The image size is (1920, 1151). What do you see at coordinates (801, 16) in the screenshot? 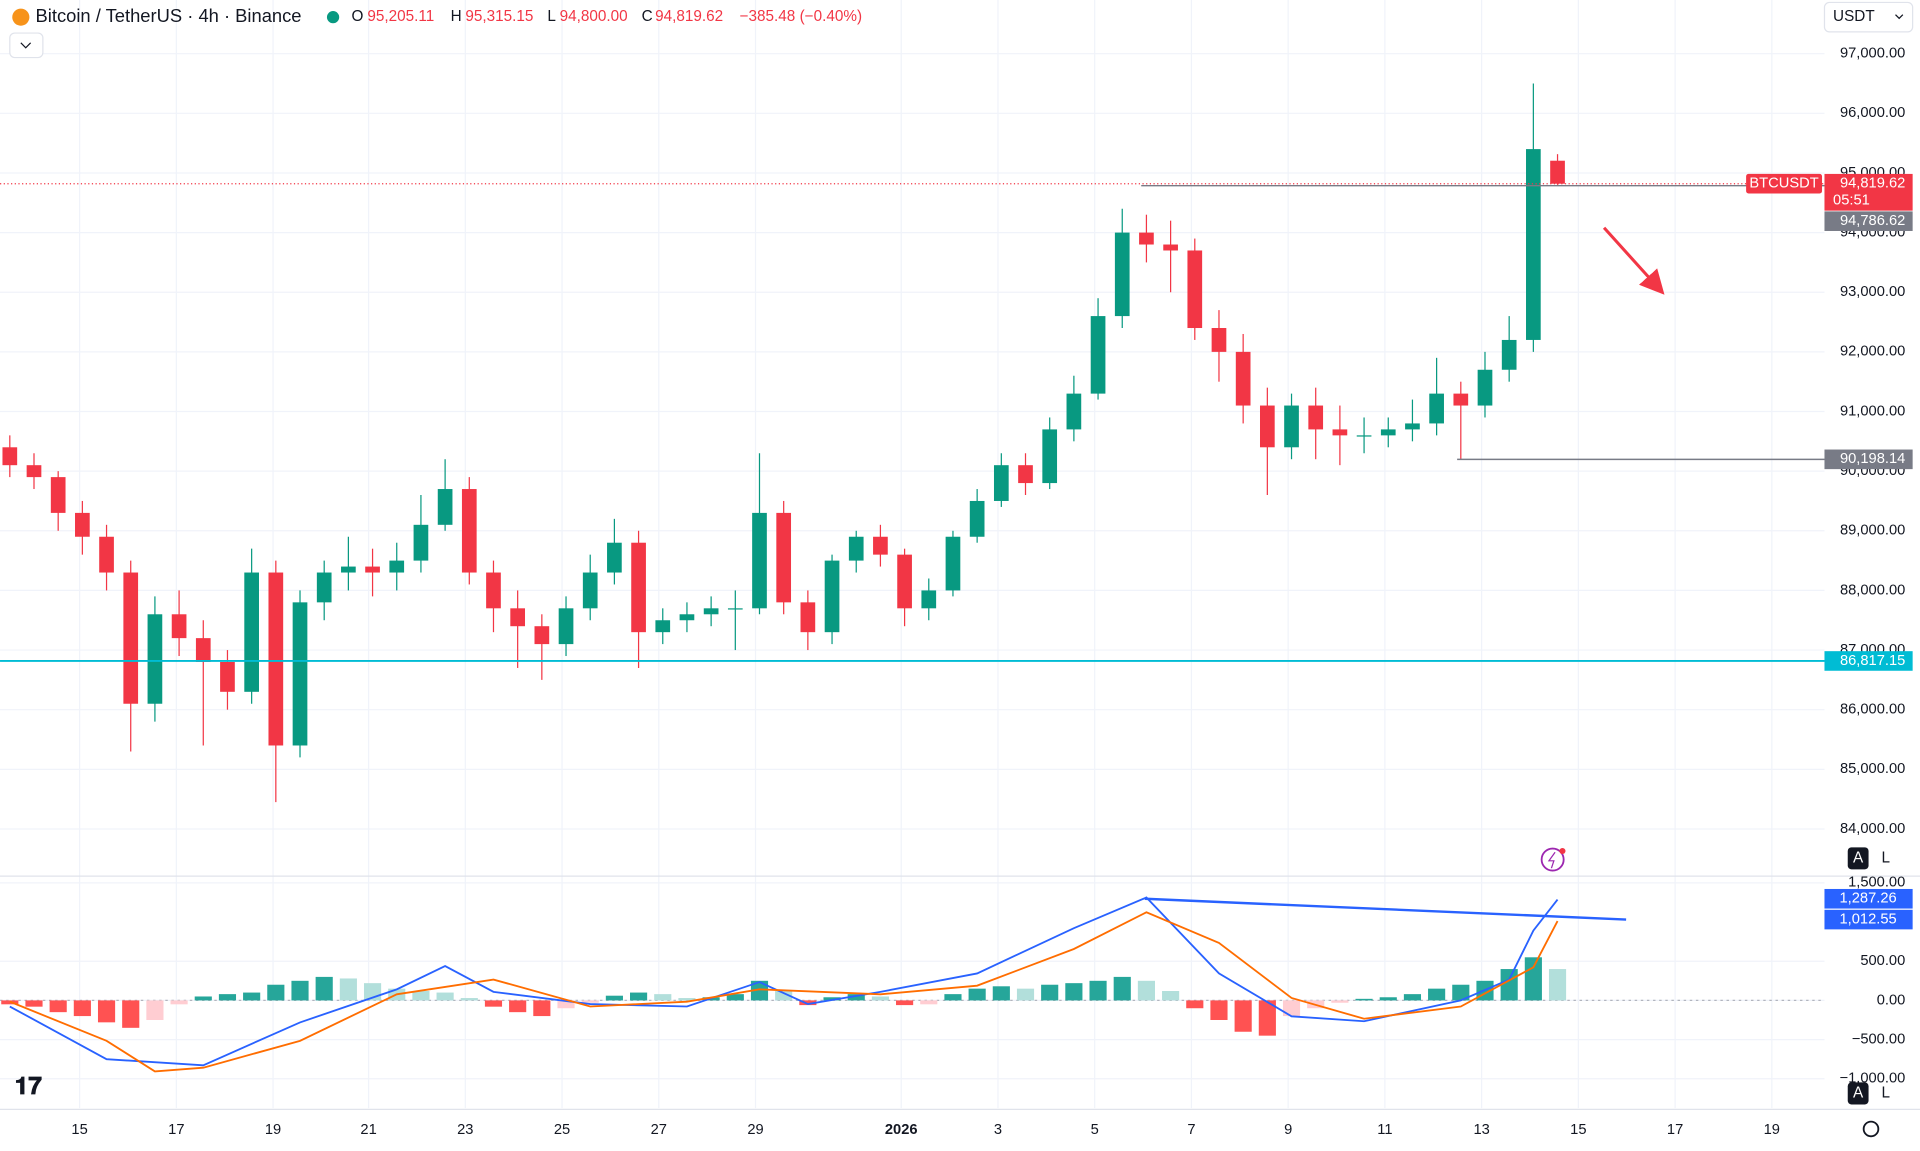
I see `change: −385.48 (−0.40%)` at bounding box center [801, 16].